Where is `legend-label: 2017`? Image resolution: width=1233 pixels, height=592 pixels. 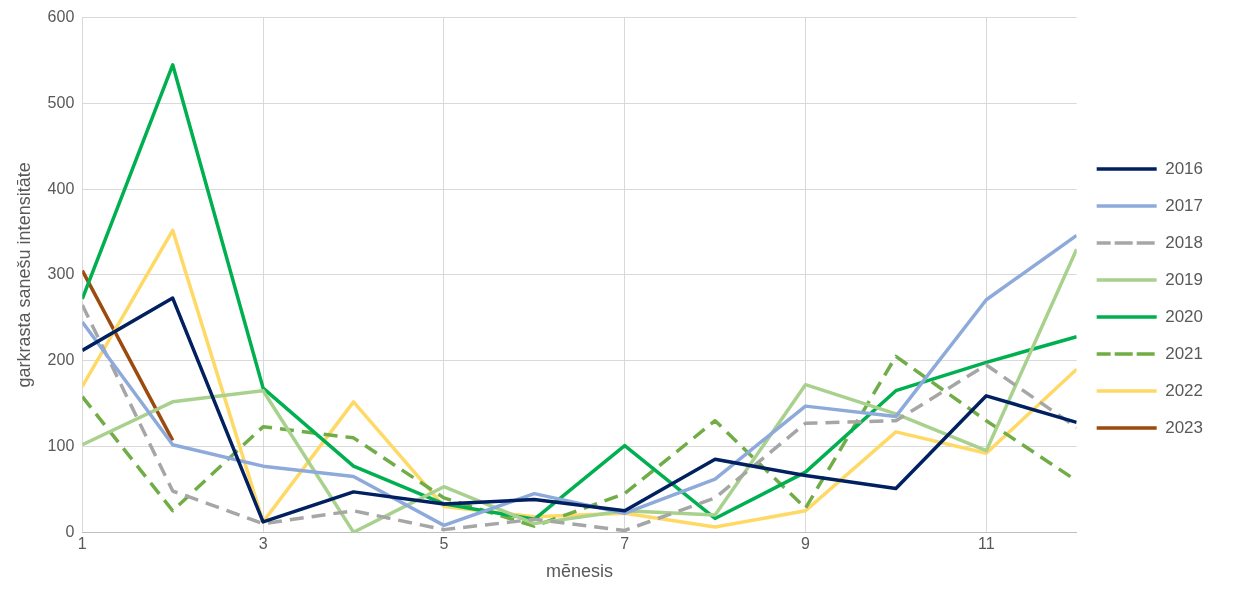
legend-label: 2017 is located at coordinates (1184, 205).